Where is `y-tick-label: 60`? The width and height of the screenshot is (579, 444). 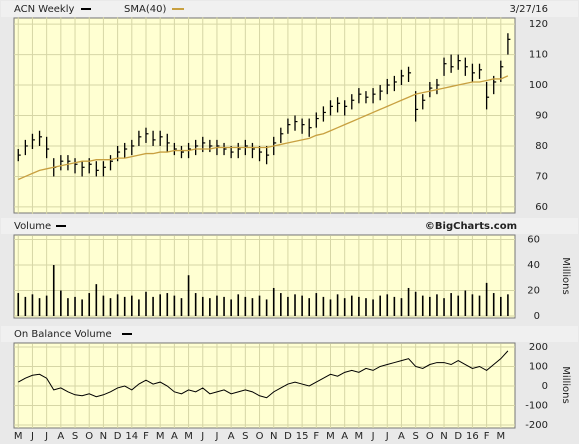 y-tick-label: 60 is located at coordinates (533, 240).